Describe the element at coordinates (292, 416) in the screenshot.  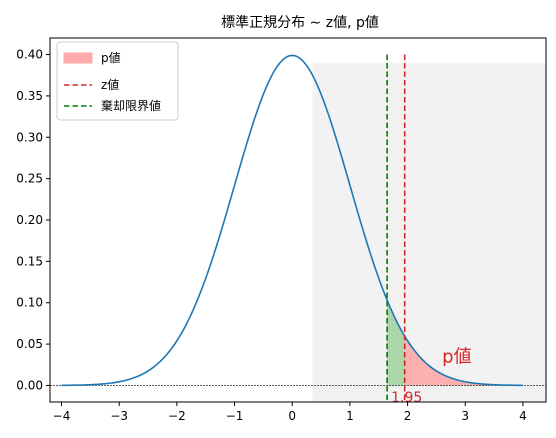
I see `x-tick-label: 0` at that location.